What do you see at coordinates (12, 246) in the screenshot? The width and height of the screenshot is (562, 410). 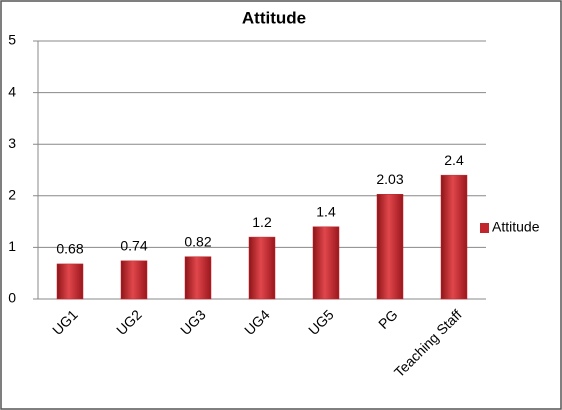 I see `y-tick-label: 1` at bounding box center [12, 246].